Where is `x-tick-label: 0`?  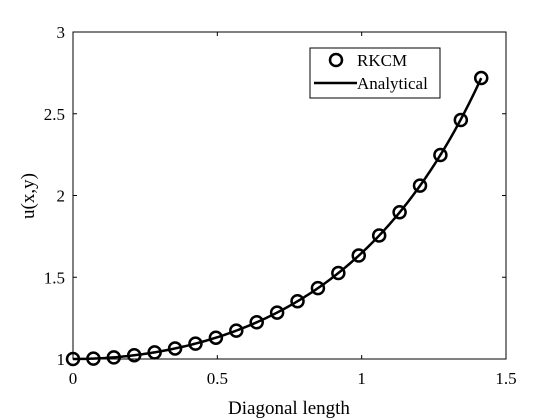 x-tick-label: 0 is located at coordinates (73, 378).